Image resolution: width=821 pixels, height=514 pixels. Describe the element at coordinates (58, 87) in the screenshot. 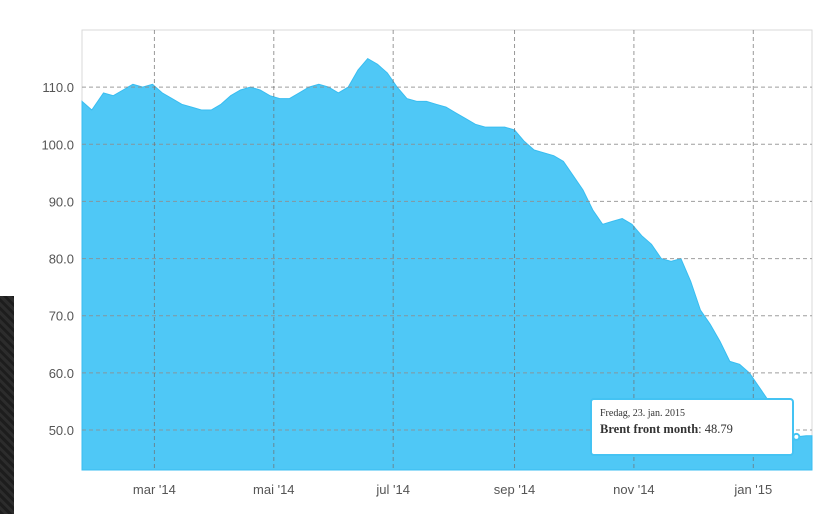

I see `y-tick-label: 110.0` at that location.